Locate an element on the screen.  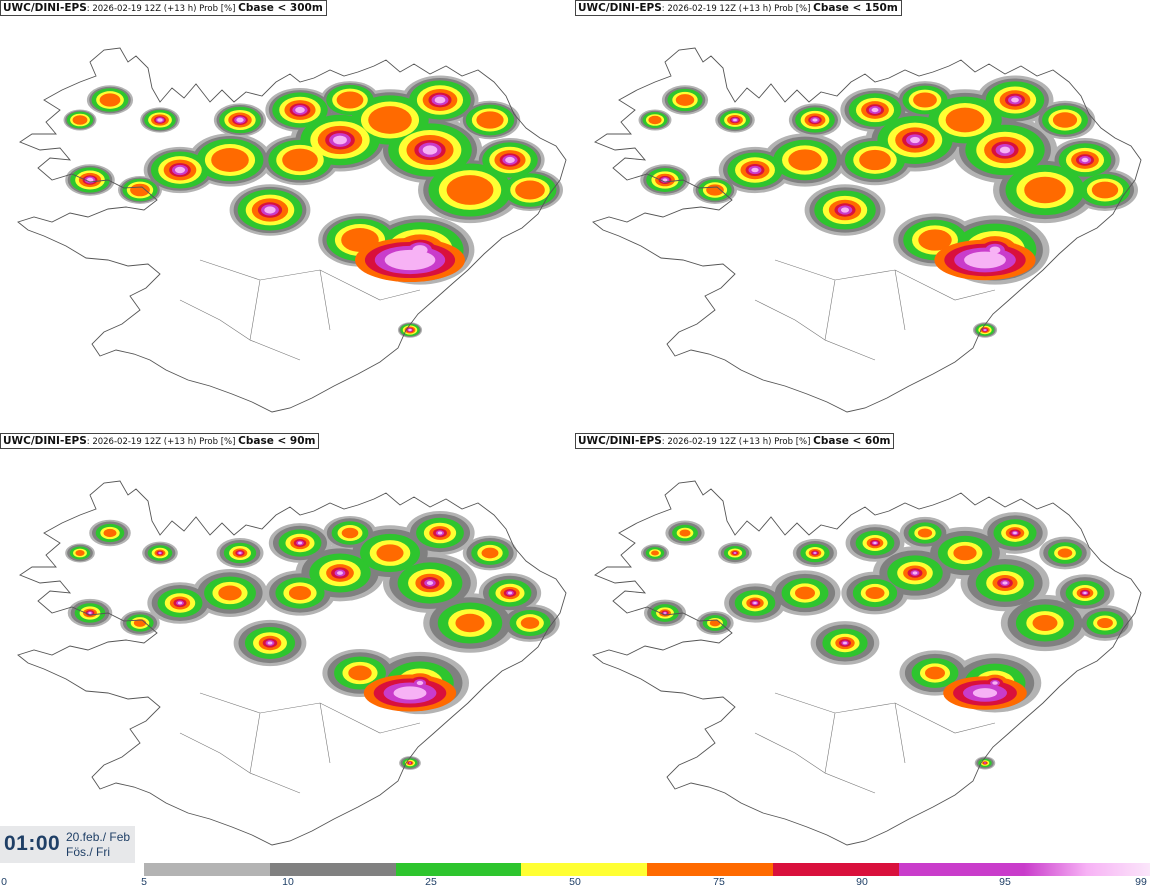
valid-date-line1: 20.feb./ Feb is located at coordinates (98, 837).